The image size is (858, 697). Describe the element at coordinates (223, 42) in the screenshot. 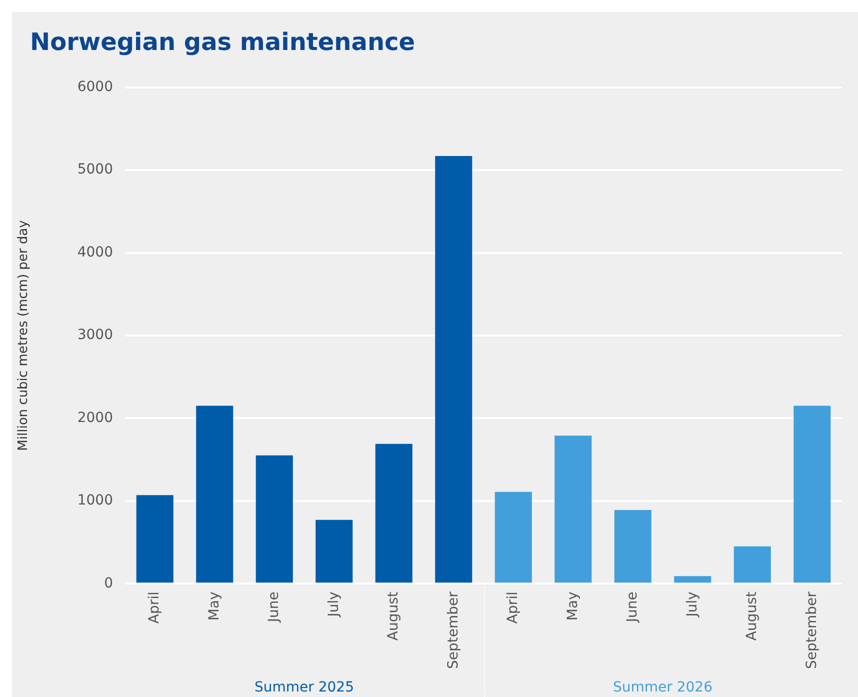

I see `chart-title: Norwegian gas maintenance` at that location.